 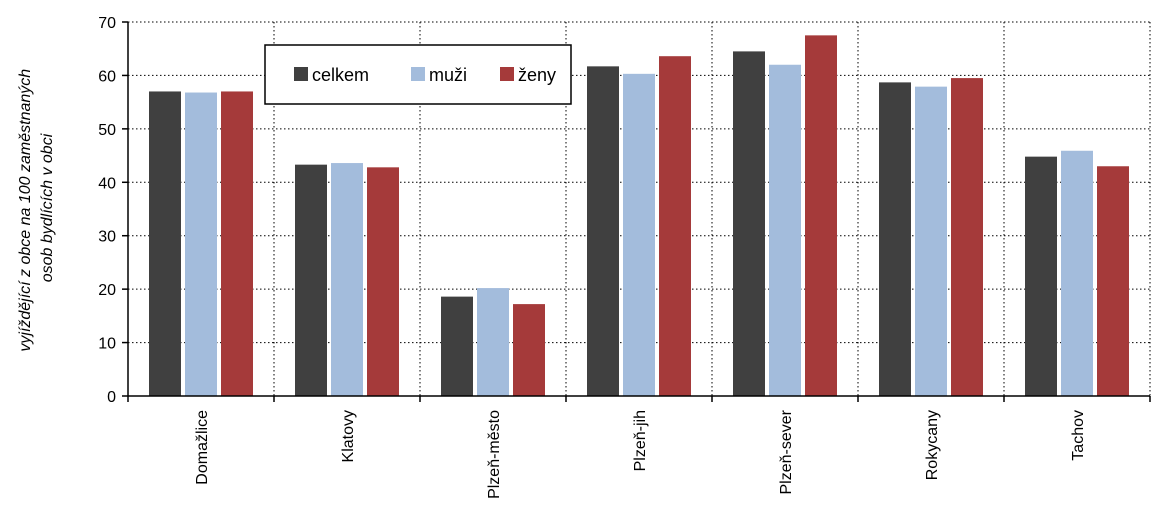 What do you see at coordinates (202, 447) in the screenshot?
I see `x-category-label: Domažlice` at bounding box center [202, 447].